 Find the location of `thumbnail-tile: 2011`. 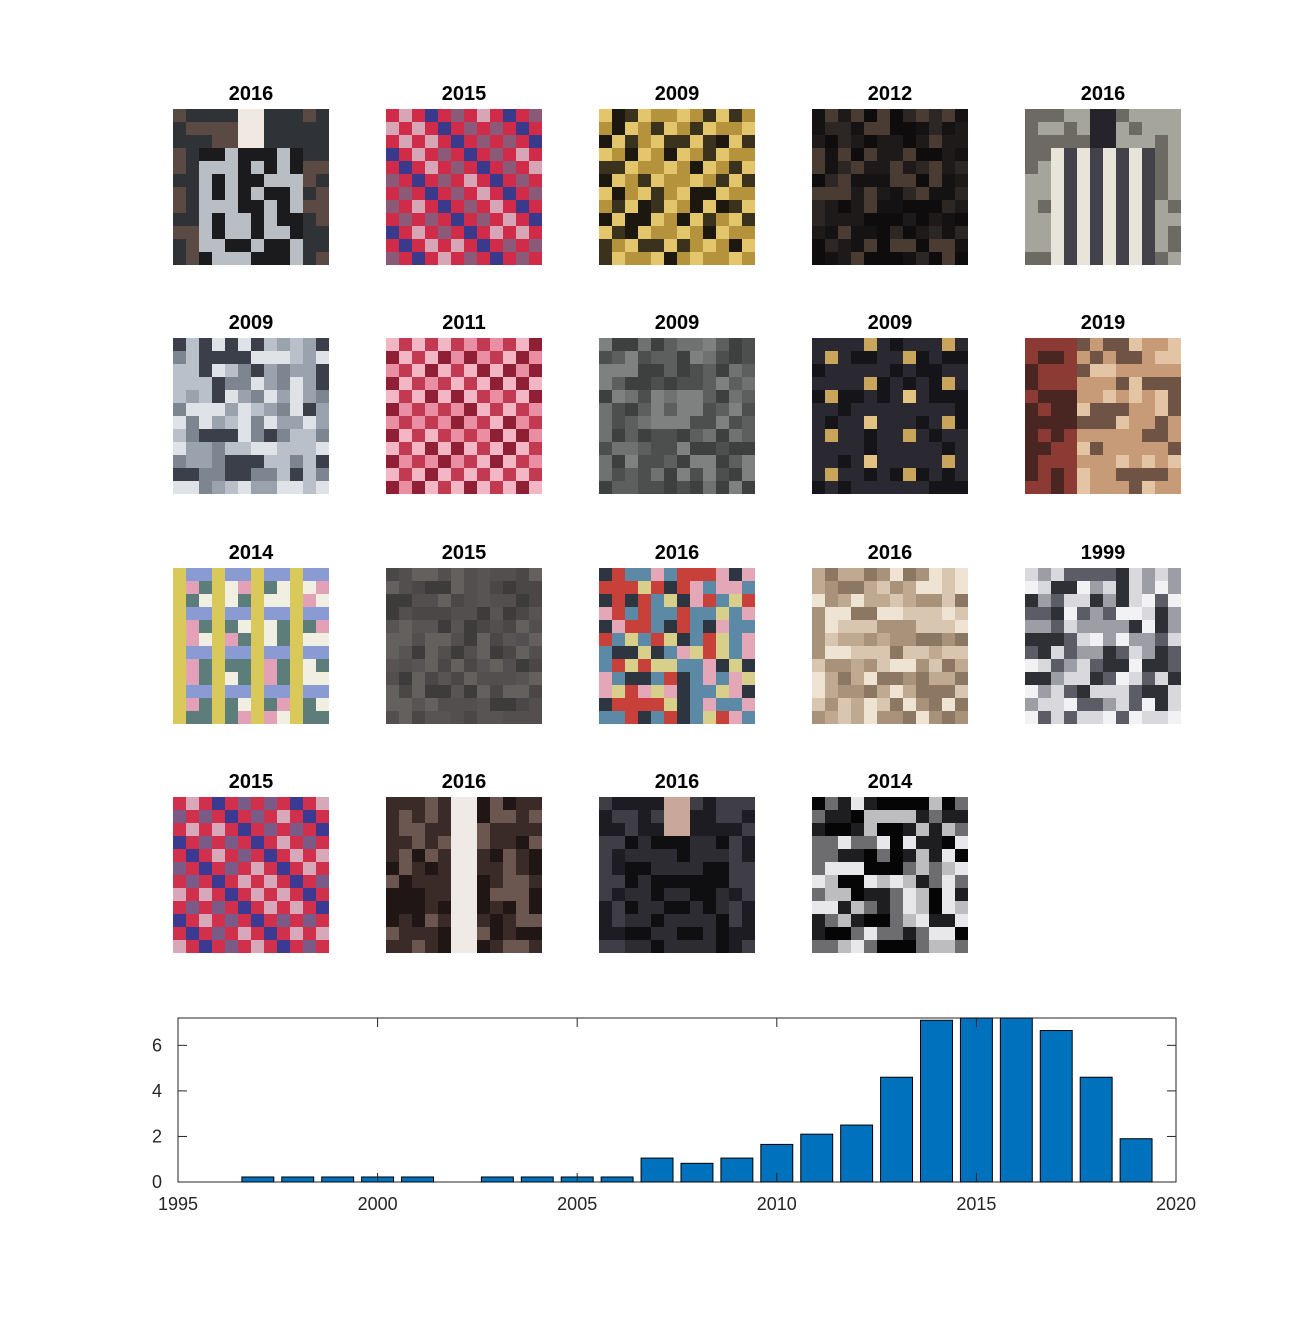

thumbnail-tile: 2011 is located at coordinates (464, 403).